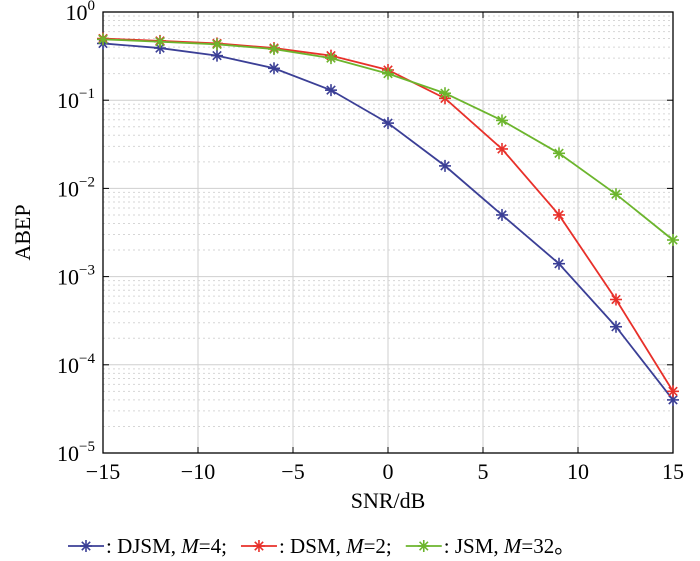  What do you see at coordinates (335, 546) in the screenshot?
I see `legend-label: : DSM, M=2;` at bounding box center [335, 546].